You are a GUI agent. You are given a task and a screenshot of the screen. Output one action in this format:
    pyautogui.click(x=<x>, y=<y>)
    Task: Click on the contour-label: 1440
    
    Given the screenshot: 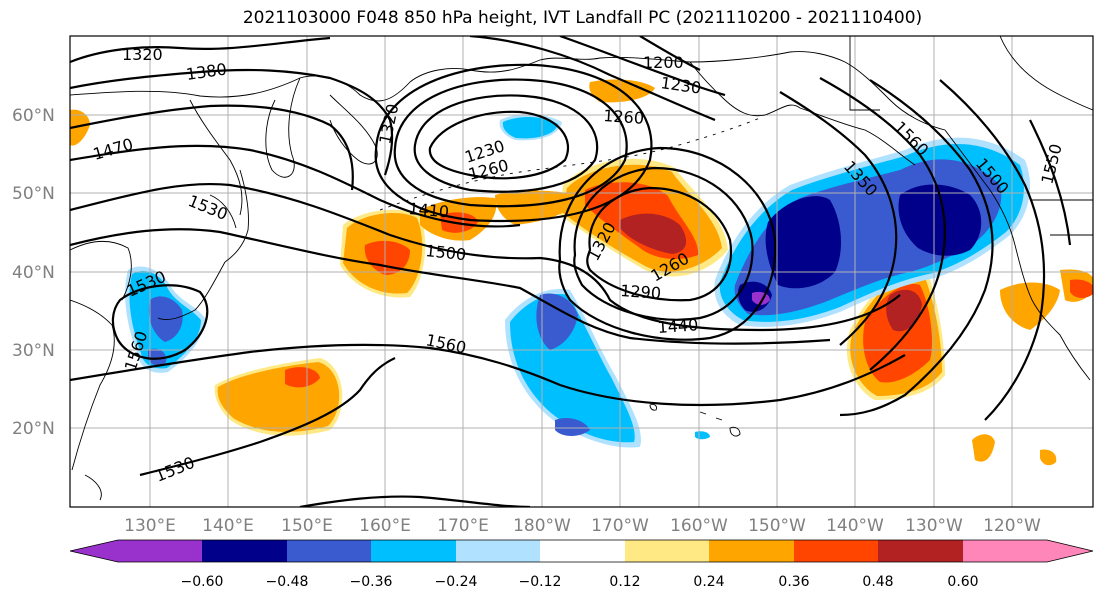 What is the action you would take?
    pyautogui.click(x=678, y=326)
    